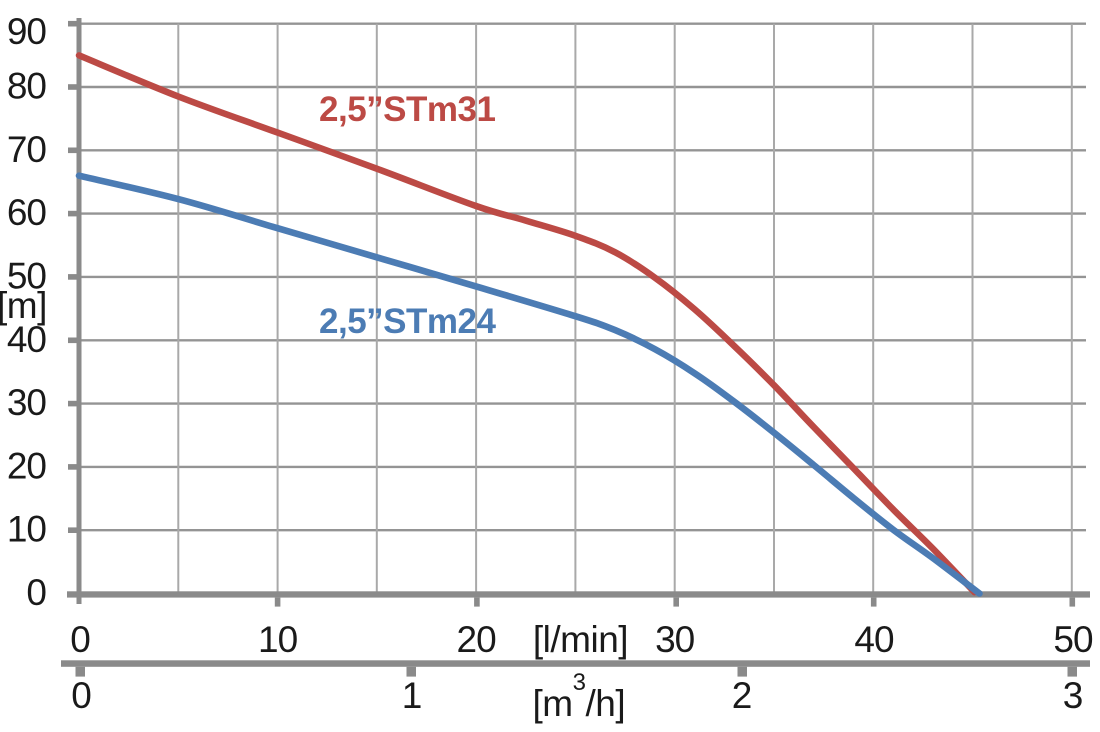 This screenshot has height=732, width=1100. What do you see at coordinates (1073, 695) in the screenshot?
I see `svg-text: 3` at bounding box center [1073, 695].